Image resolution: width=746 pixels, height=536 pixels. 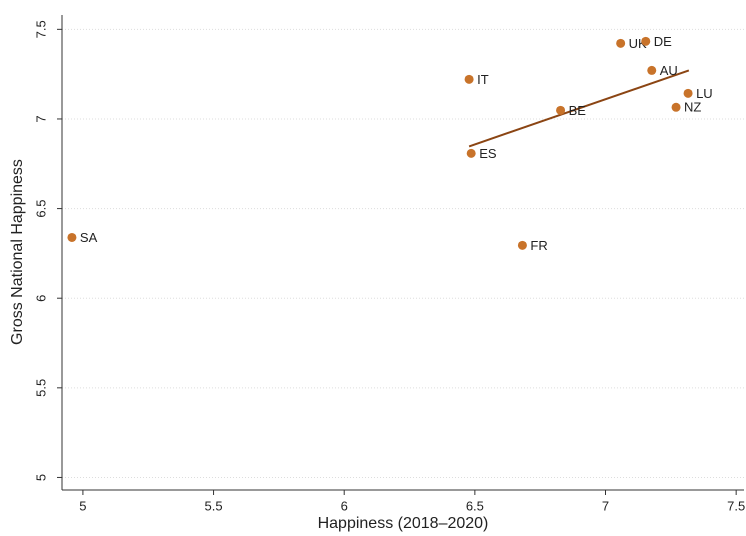 What do you see at coordinates (669, 70) in the screenshot?
I see `point-label: AU` at bounding box center [669, 70].